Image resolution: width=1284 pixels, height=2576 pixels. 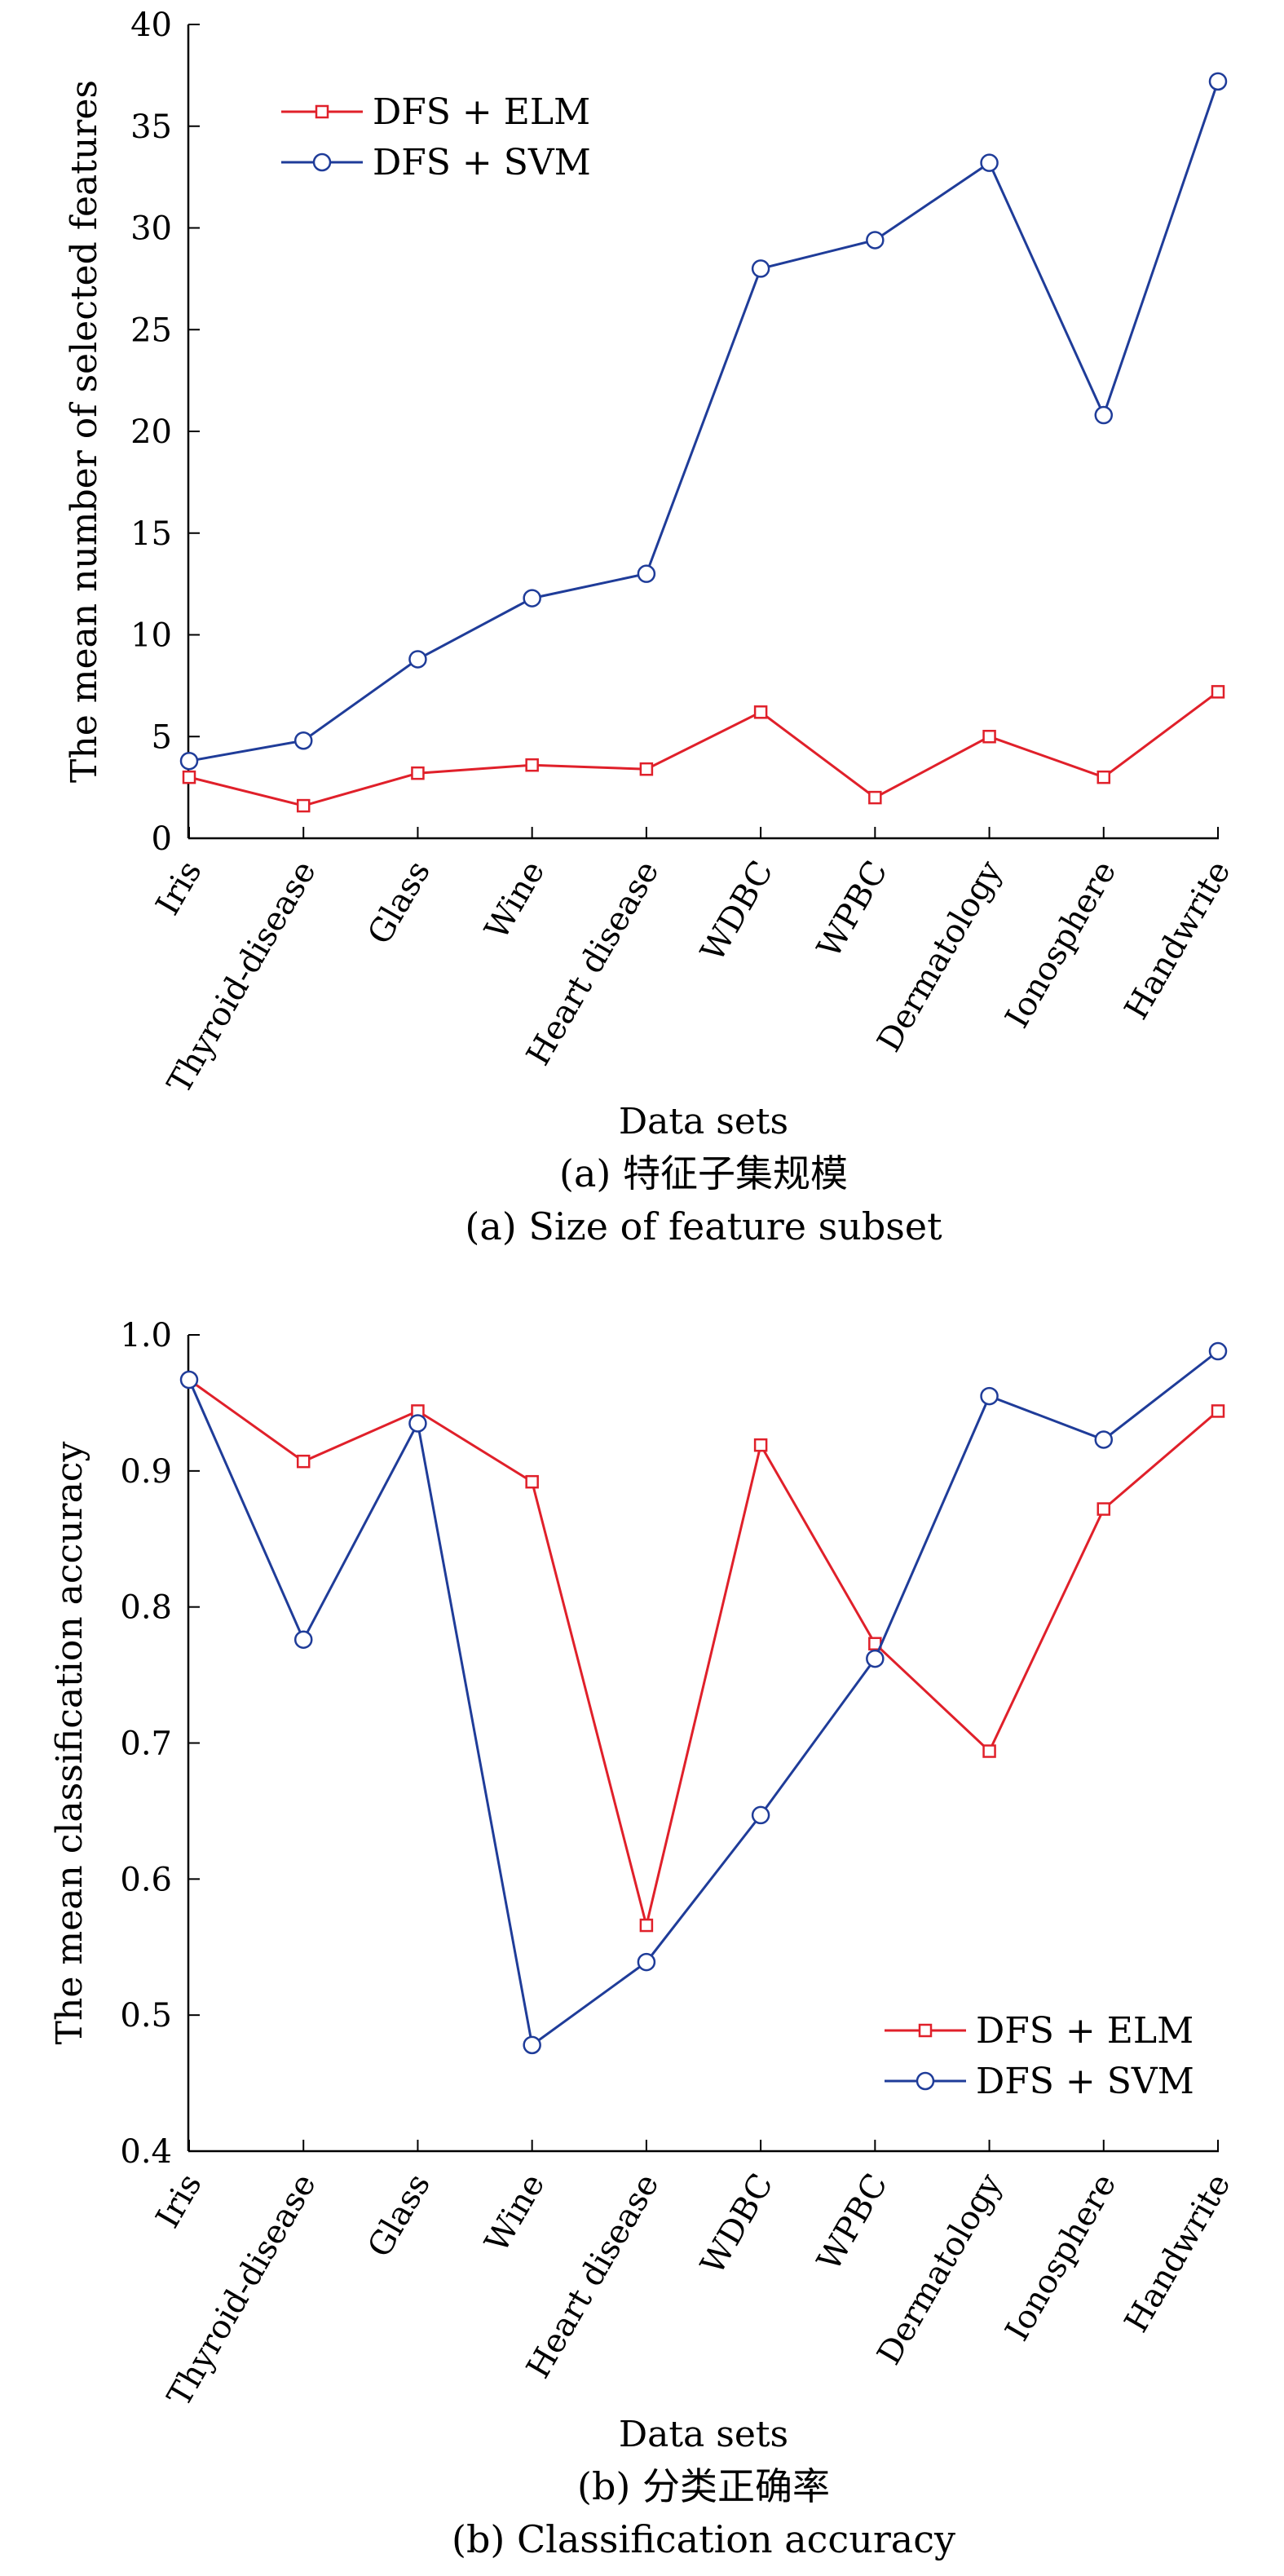 I want to click on y-tick-label: 1.0, so click(x=146, y=1335).